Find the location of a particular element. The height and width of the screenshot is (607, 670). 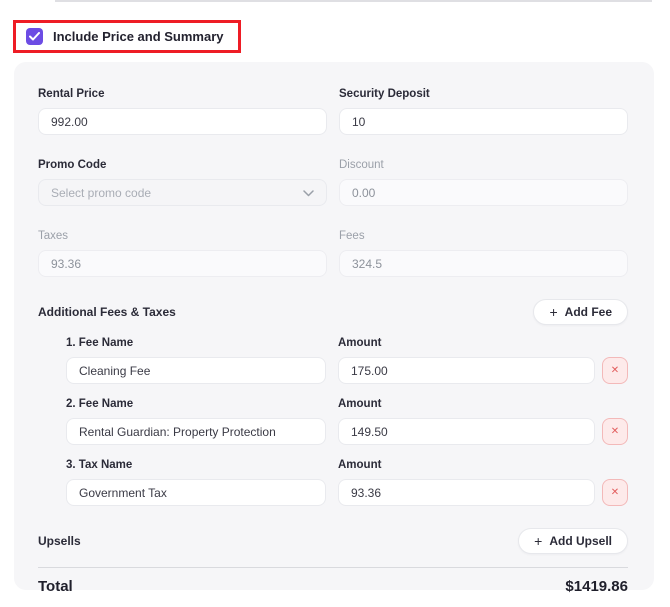

annotation-highlight-box: Include Price and Summary is located at coordinates (127, 36).